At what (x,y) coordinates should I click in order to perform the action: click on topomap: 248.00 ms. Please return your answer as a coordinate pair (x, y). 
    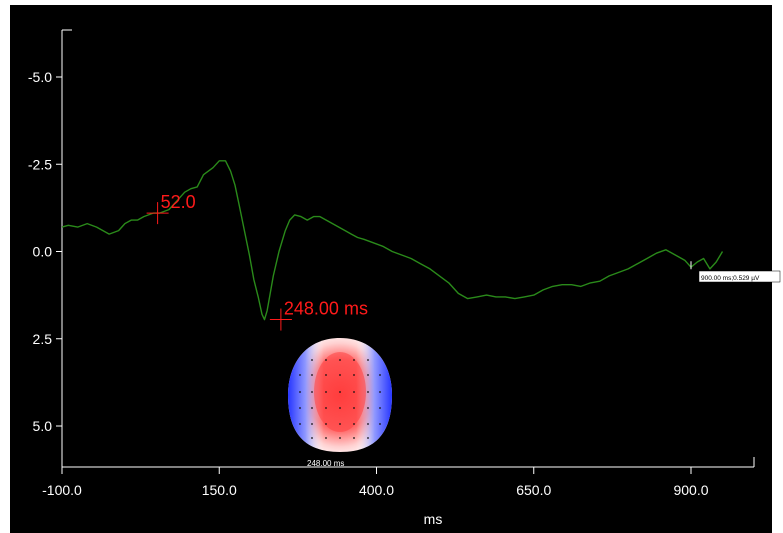
    Looking at the image, I should click on (340, 403).